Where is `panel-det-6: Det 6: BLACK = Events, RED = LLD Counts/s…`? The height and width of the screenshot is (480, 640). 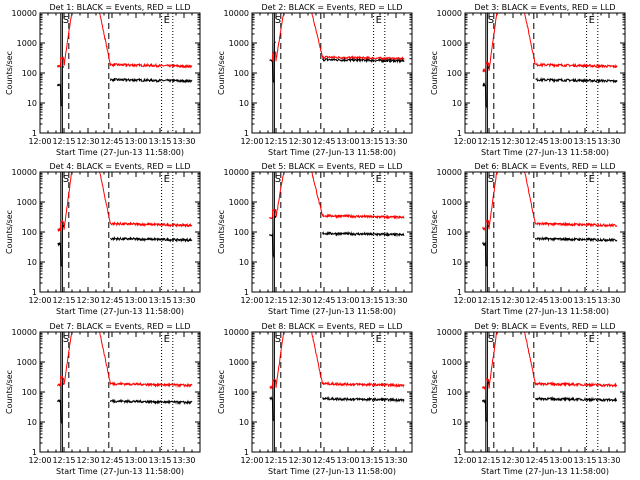 panel-det-6: Det 6: BLACK = Events, RED = LLD Counts/s… is located at coordinates (528, 239).